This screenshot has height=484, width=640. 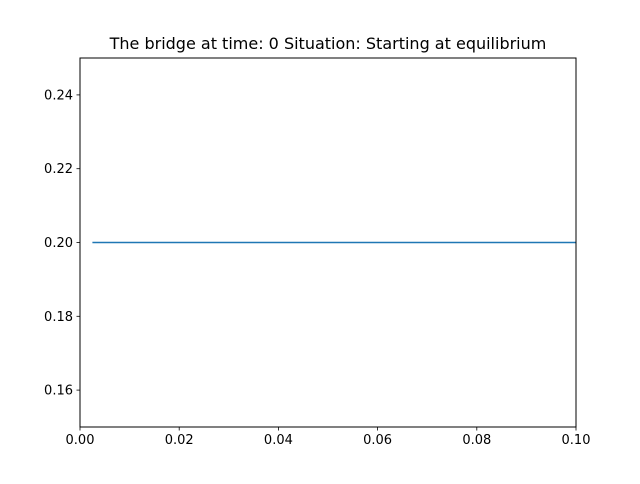 I want to click on x-tick-label: 0.00, so click(x=80, y=440).